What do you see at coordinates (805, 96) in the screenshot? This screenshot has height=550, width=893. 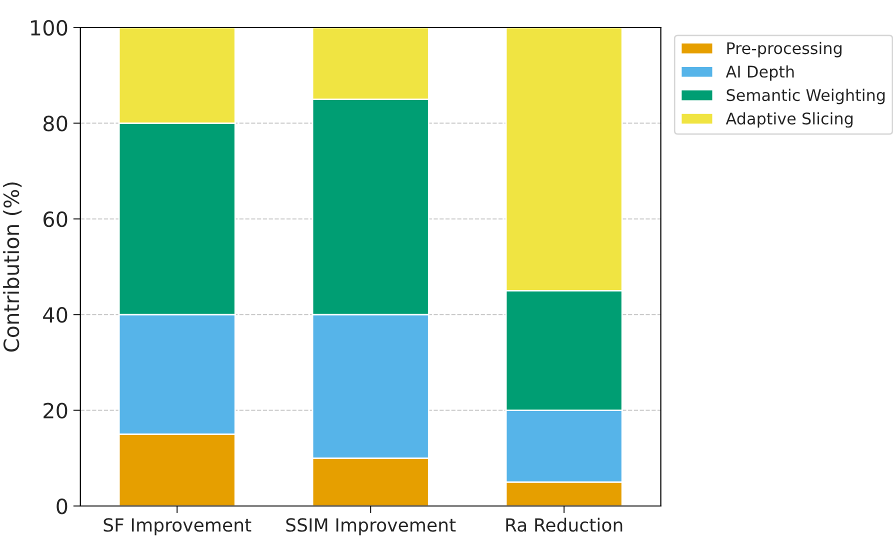 I see `legend-label: Semantic Weighting` at bounding box center [805, 96].